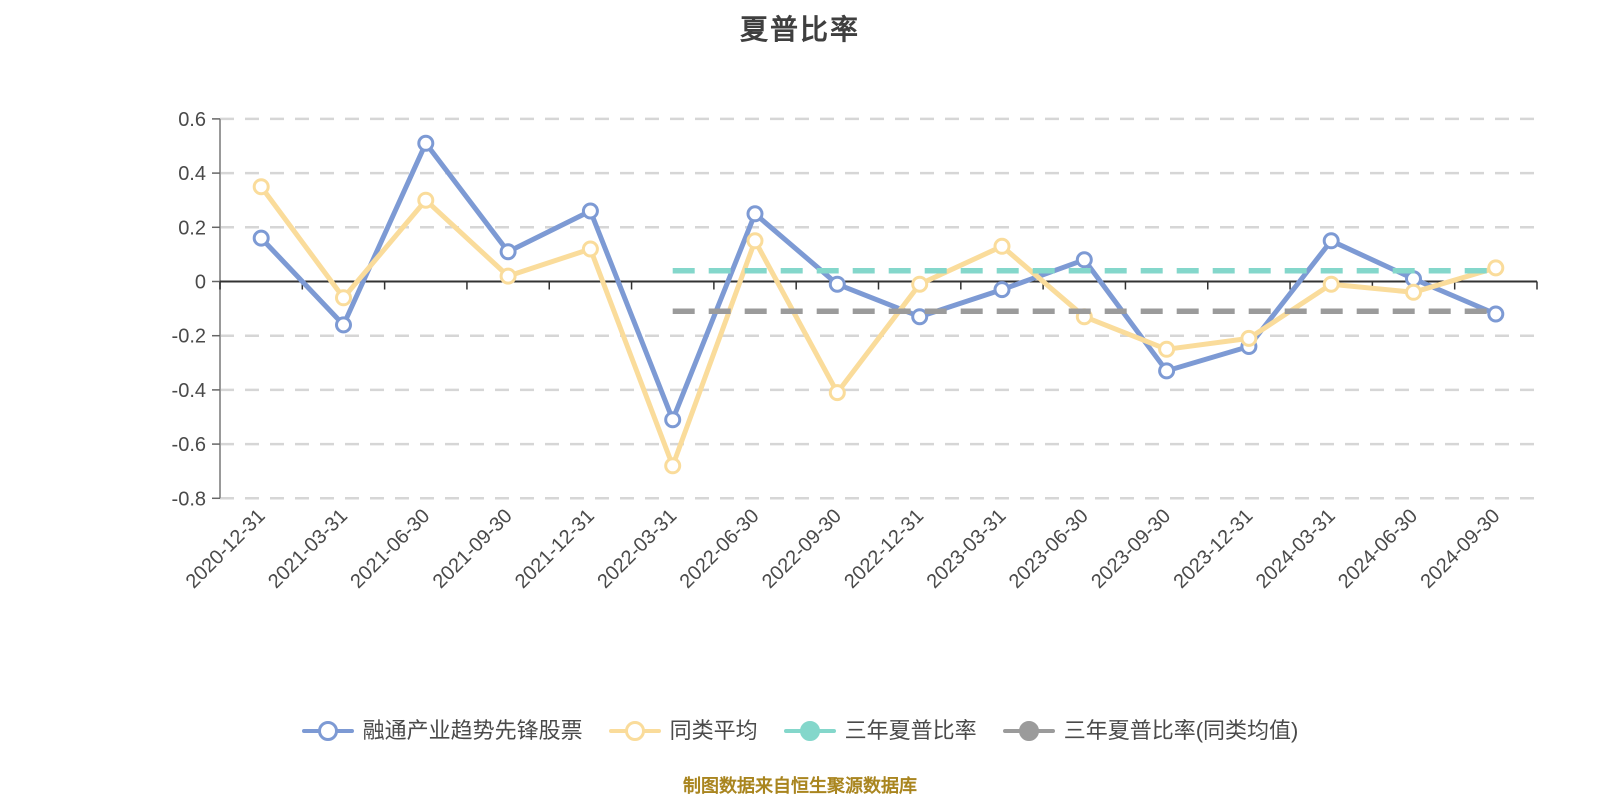  Describe the element at coordinates (308, 549) in the screenshot. I see `x-axis-label: 2021-03-31` at that location.